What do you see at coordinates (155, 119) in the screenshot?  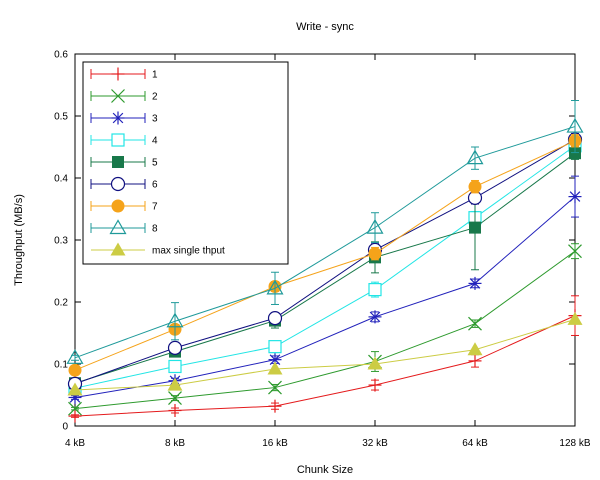 I see `legend-label: 3` at bounding box center [155, 119].